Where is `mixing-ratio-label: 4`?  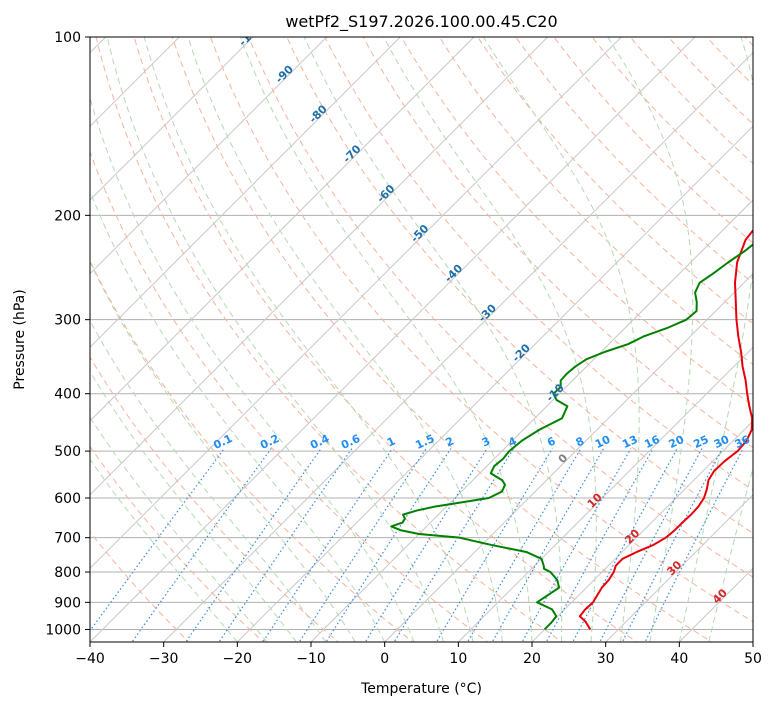
mixing-ratio-label: 4 is located at coordinates (512, 441).